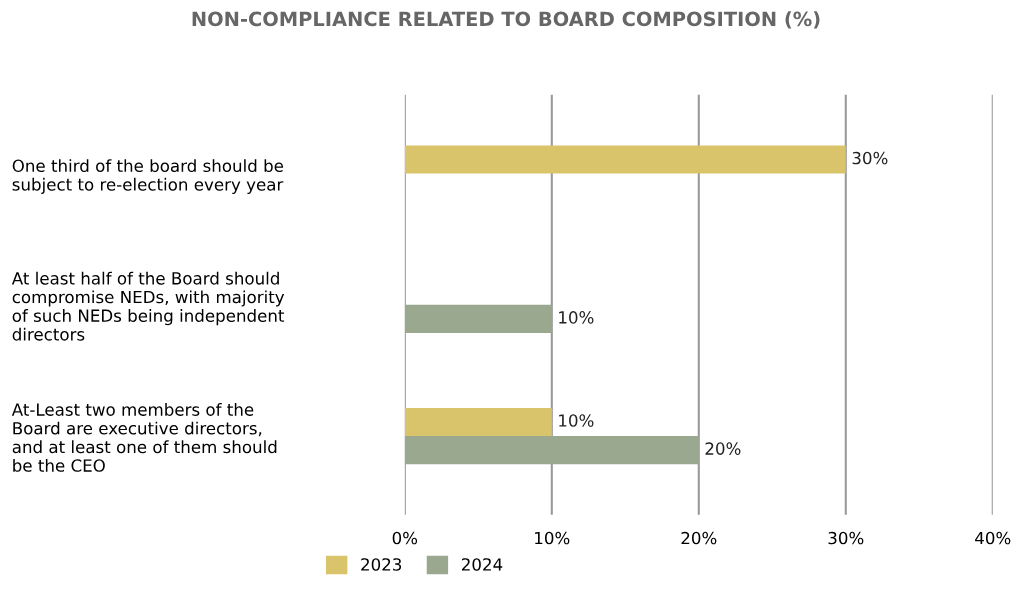  I want to click on legend-label: 2023, so click(381, 564).